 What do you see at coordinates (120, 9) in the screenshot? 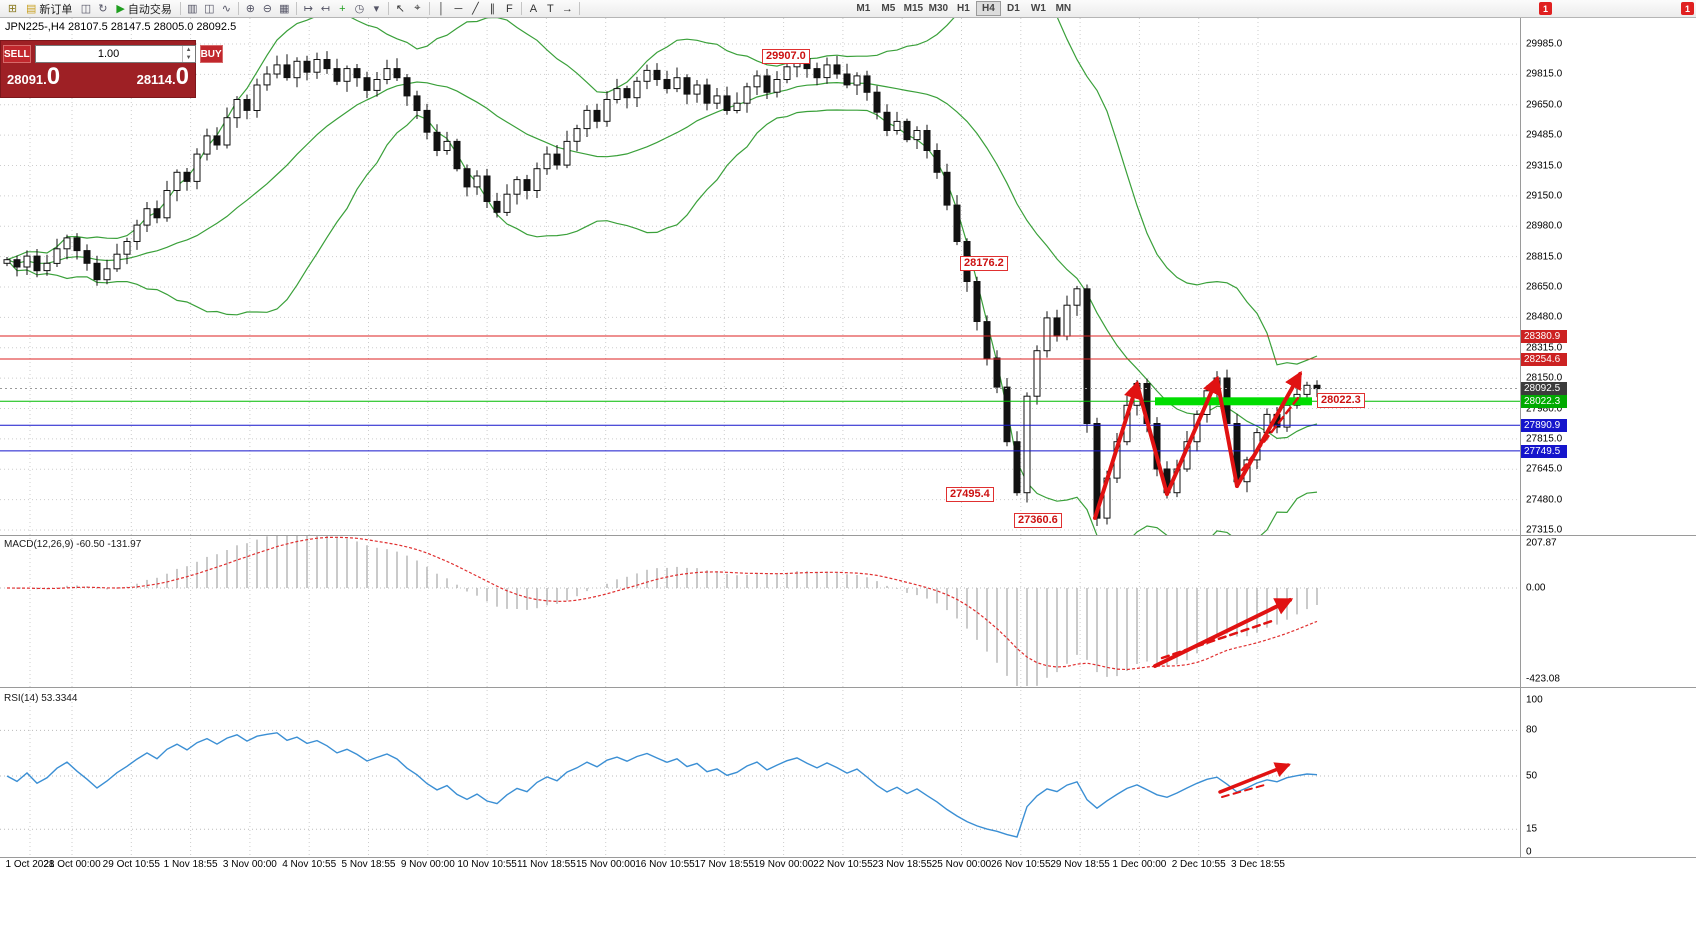
I see `autotrade-icon: ▶` at bounding box center [120, 9].